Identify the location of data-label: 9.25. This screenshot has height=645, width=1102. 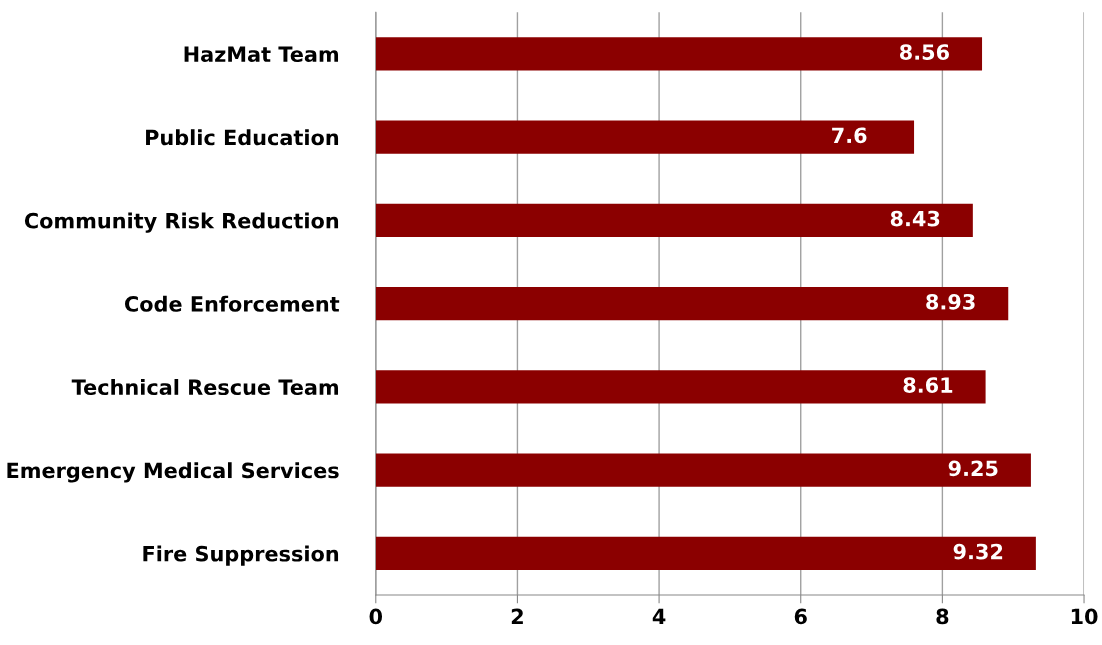
(973, 468).